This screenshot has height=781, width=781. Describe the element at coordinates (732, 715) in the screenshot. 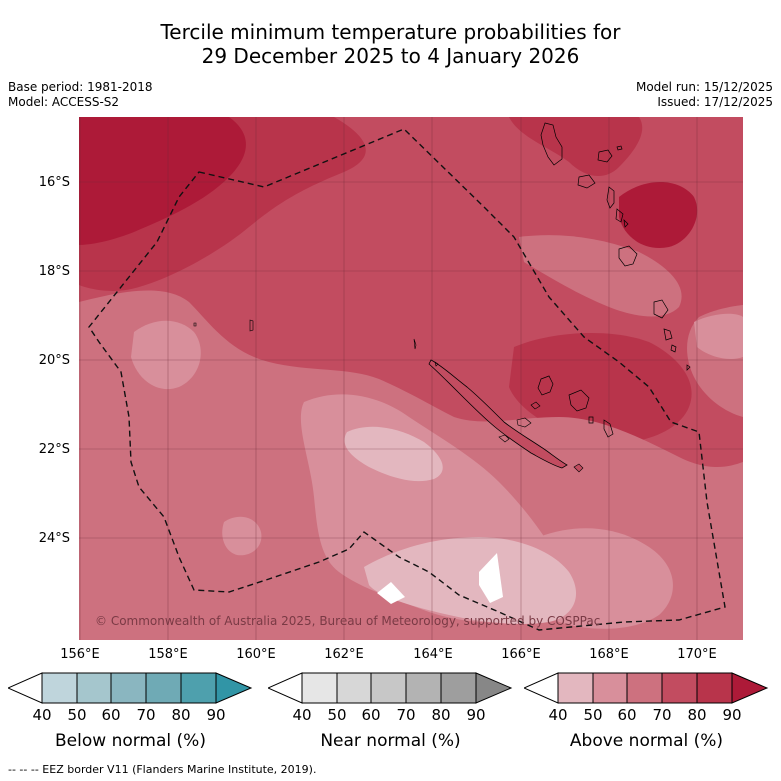

I see `above-tick: 90` at that location.